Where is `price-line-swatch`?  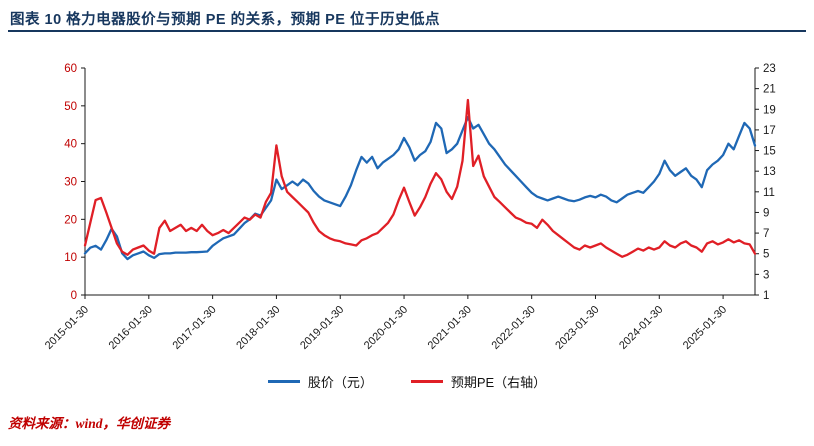
price-line-swatch is located at coordinates (283, 381).